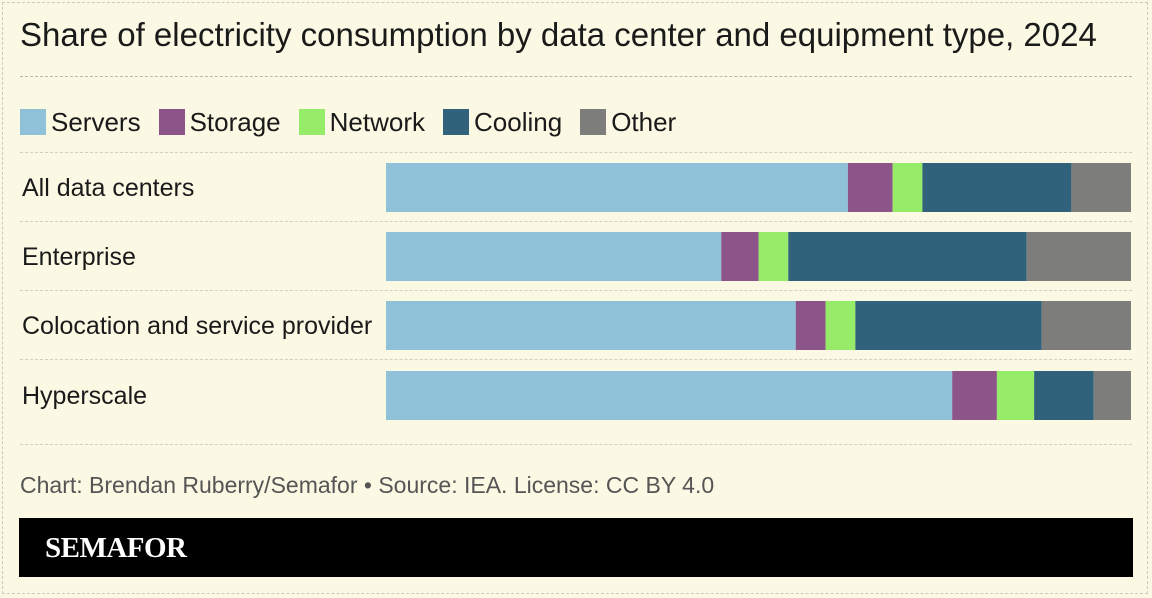 This screenshot has height=598, width=1152. I want to click on legend: Servers Storage Network Cooling Other, so click(357, 122).